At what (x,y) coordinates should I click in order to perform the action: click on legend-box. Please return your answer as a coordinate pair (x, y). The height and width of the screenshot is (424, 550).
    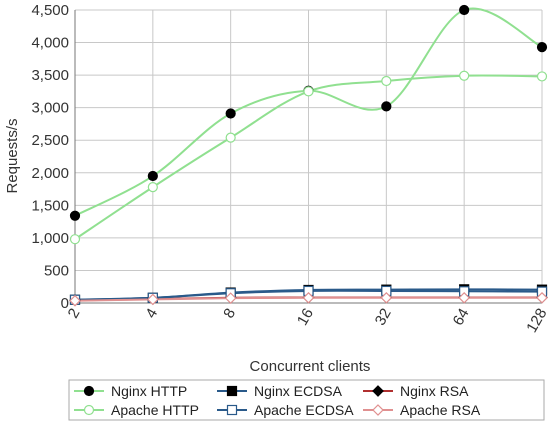
    Looking at the image, I should click on (306, 400).